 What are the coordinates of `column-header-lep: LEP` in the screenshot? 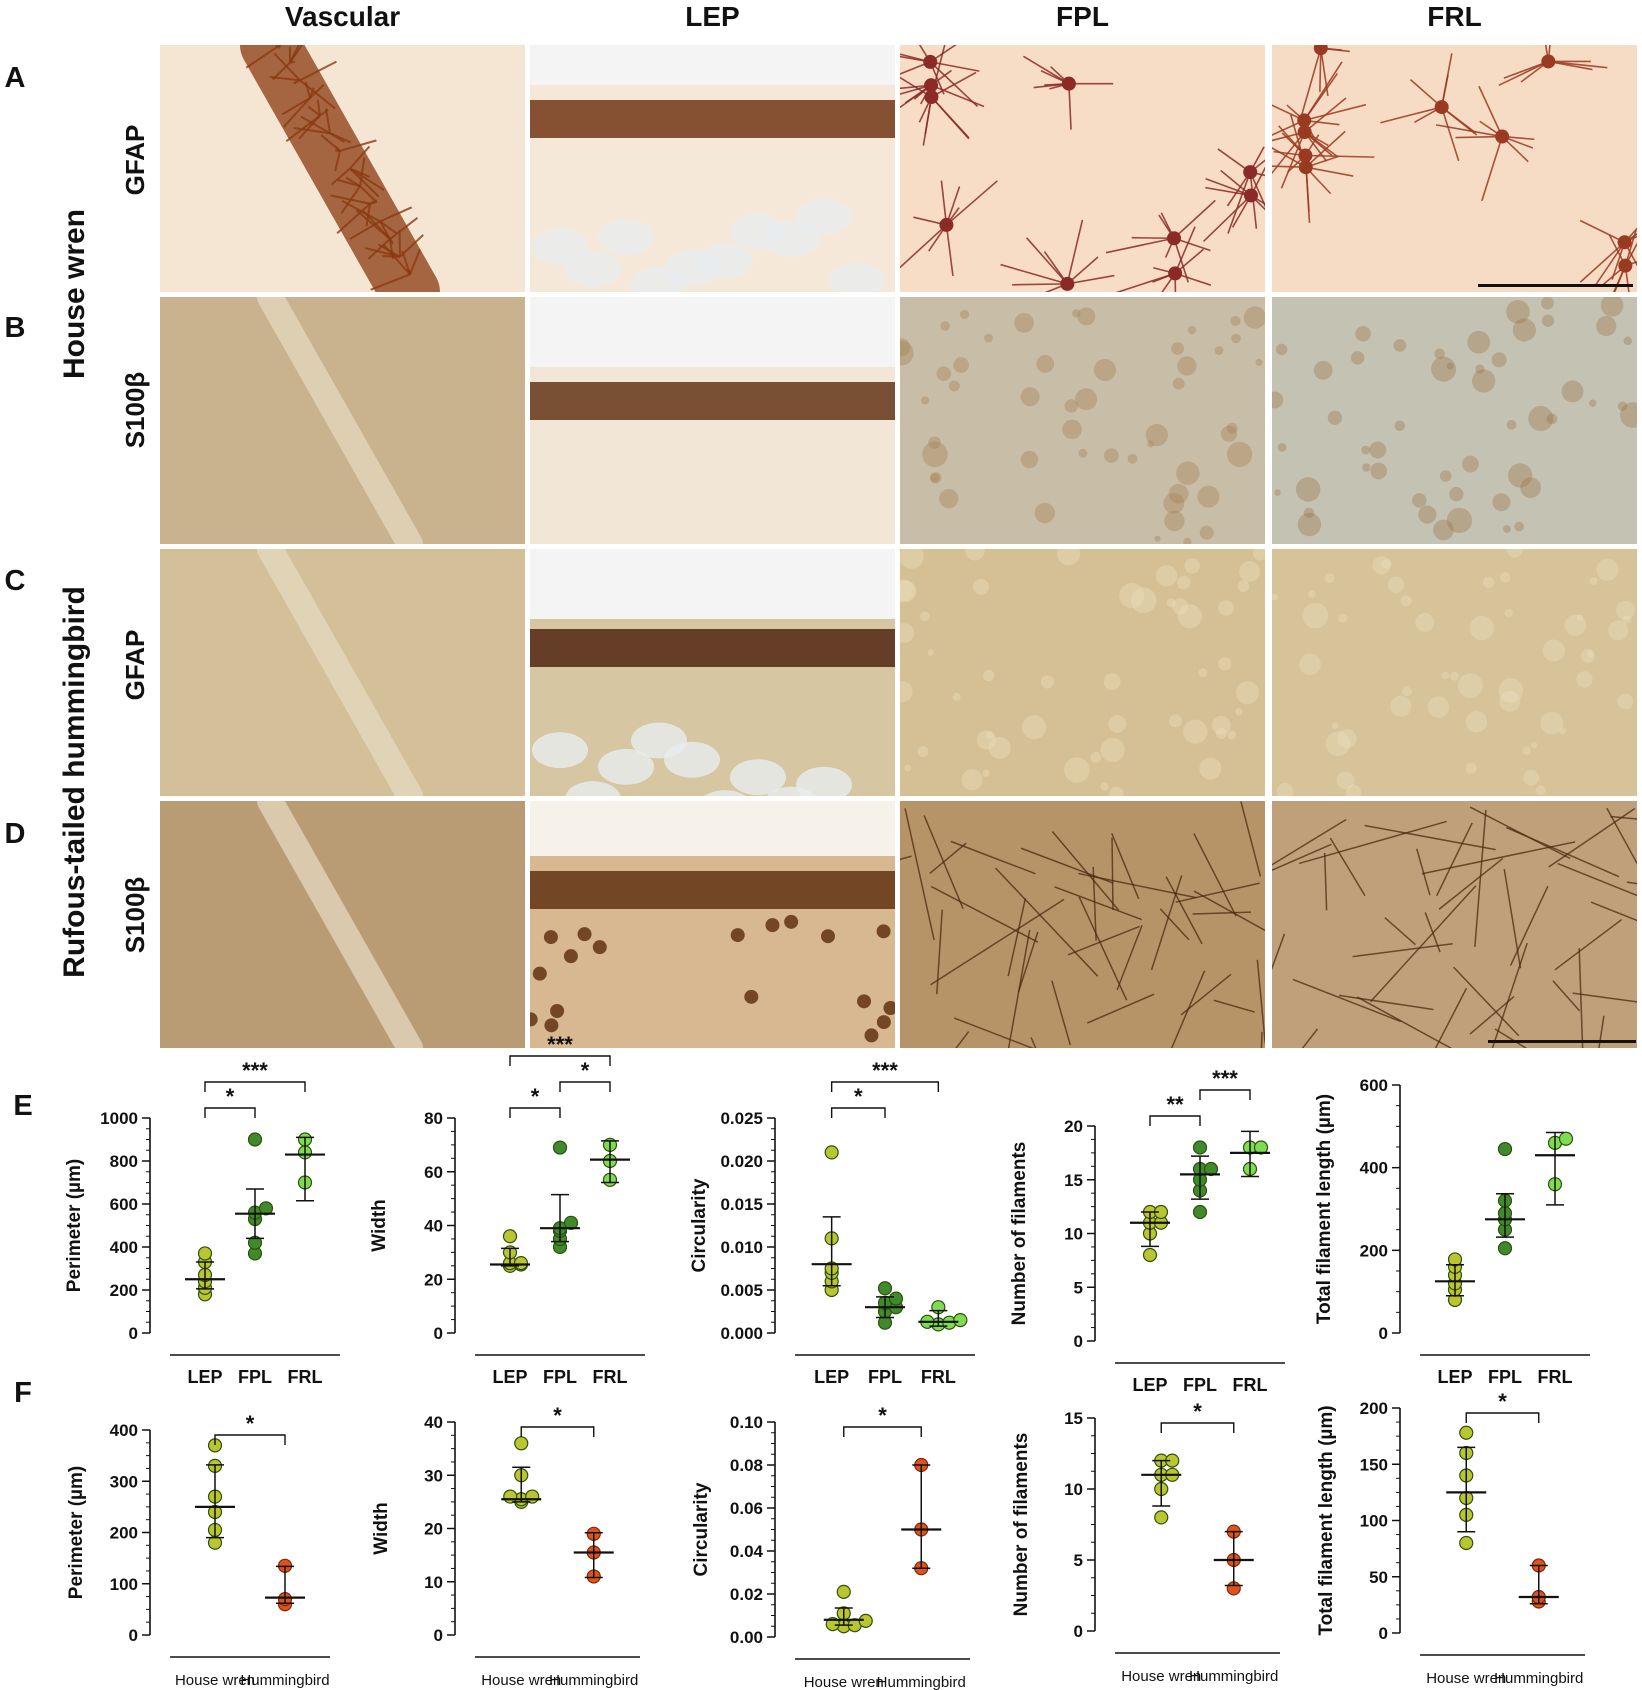 It's located at (712, 16).